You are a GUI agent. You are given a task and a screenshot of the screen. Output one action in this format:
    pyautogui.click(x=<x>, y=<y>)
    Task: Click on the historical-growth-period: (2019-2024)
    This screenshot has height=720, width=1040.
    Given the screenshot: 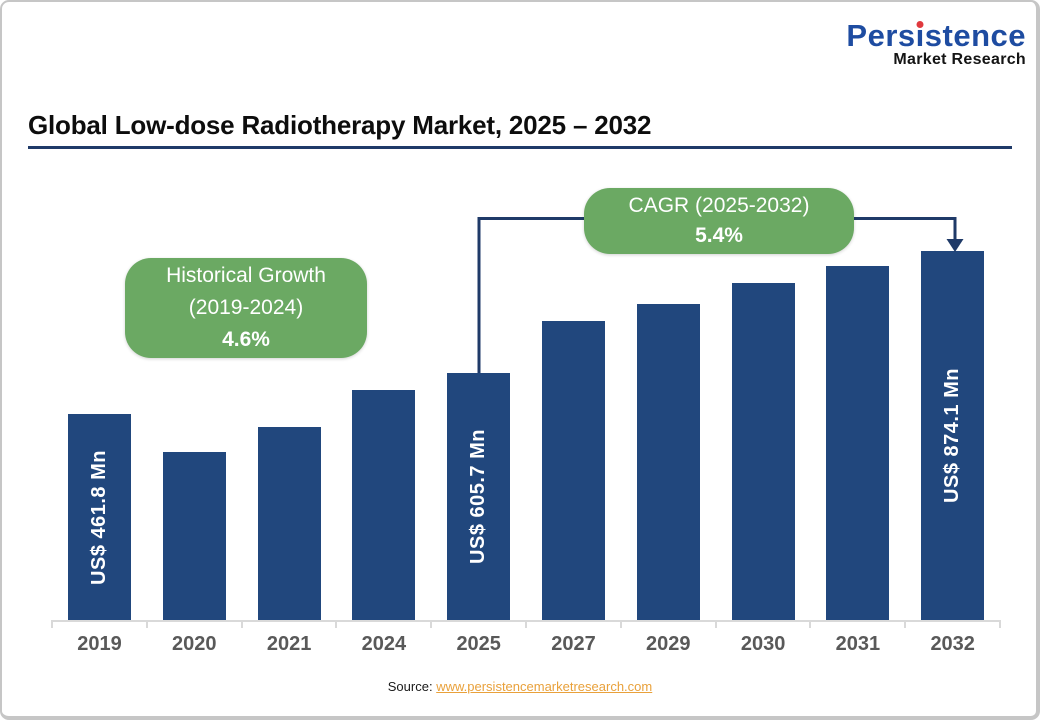 What is the action you would take?
    pyautogui.click(x=246, y=307)
    